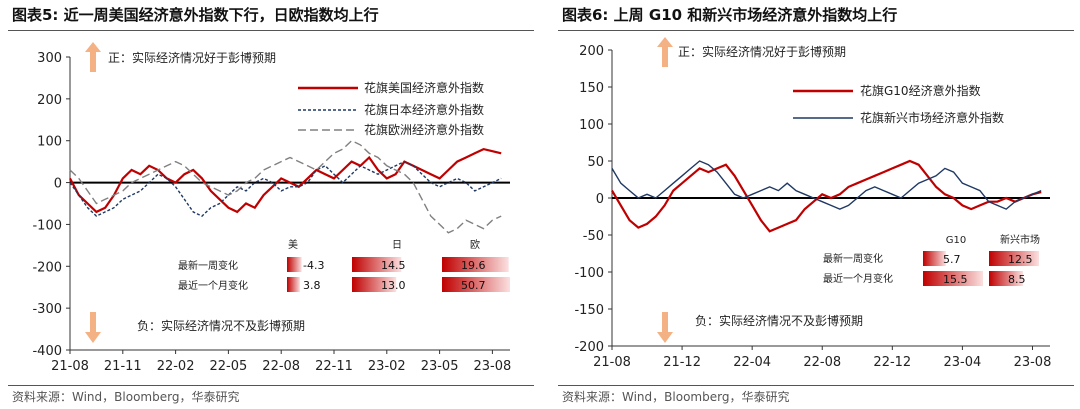 This screenshot has height=409, width=1080. I want to click on table-col-japan: 日, so click(397, 245).